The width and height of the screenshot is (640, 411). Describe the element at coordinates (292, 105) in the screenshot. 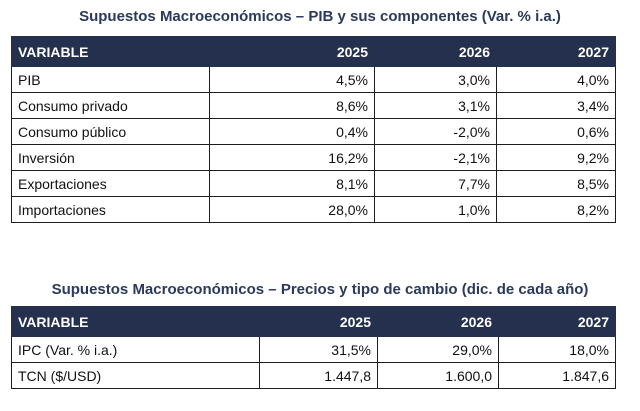

I see `cell-value: 8,6%` at that location.